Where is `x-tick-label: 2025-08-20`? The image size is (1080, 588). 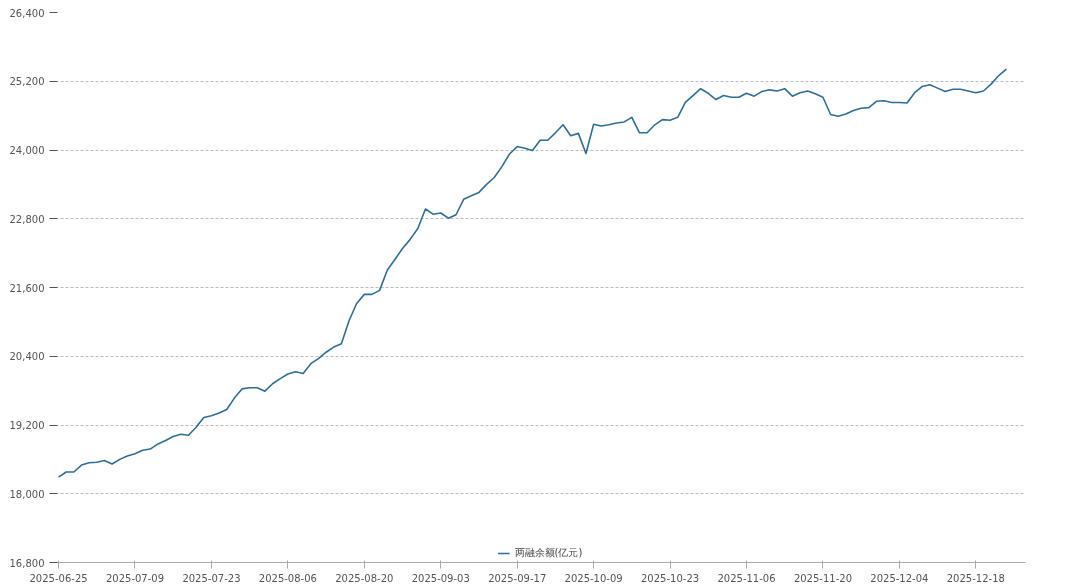 x-tick-label: 2025-08-20 is located at coordinates (364, 578).